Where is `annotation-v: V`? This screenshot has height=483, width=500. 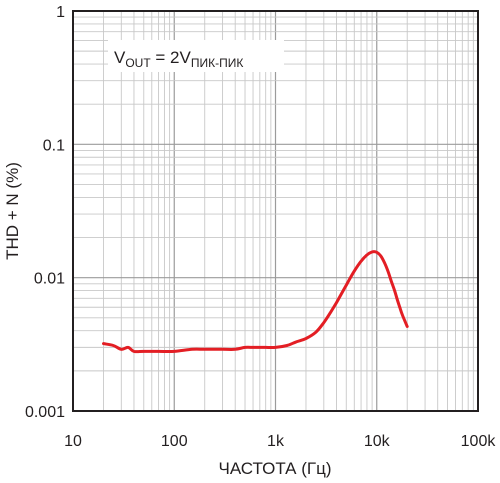 annotation-v: V is located at coordinates (120, 57).